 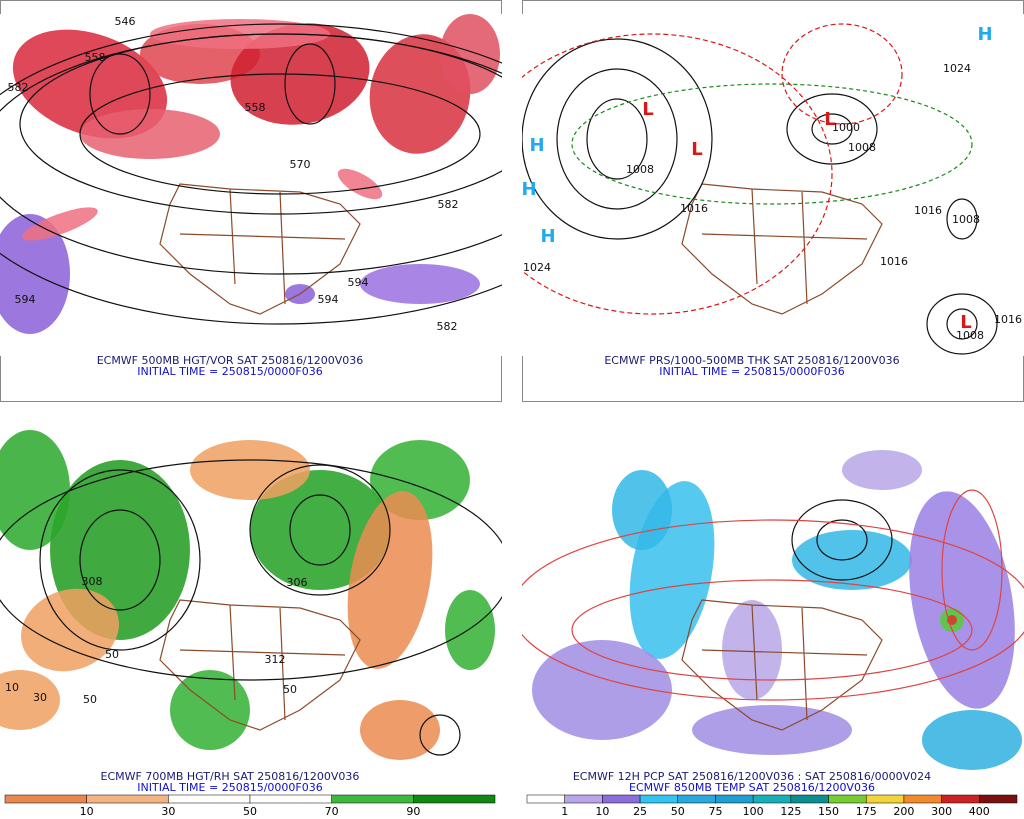 What do you see at coordinates (564, 811) in the screenshot?
I see `colorbar-label: 1` at bounding box center [564, 811].